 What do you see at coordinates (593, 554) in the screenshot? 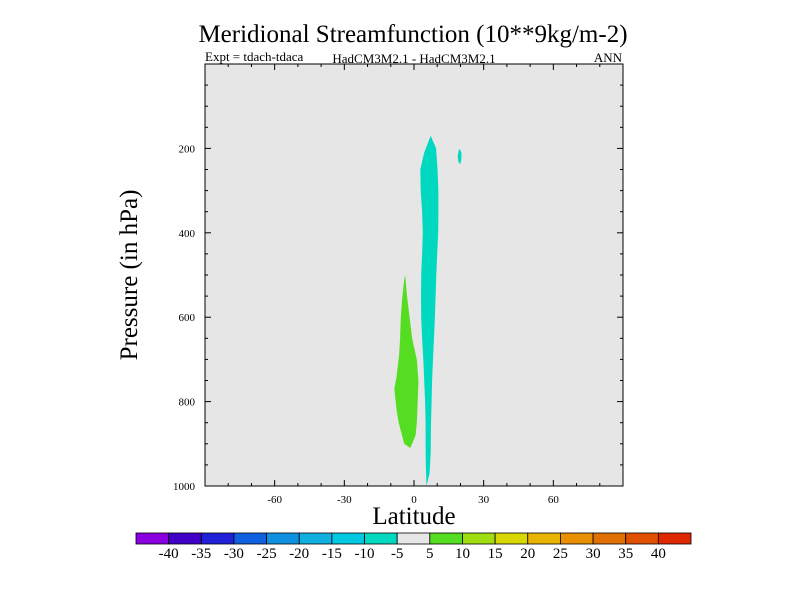
I see `colorbar-label: 30` at bounding box center [593, 554].